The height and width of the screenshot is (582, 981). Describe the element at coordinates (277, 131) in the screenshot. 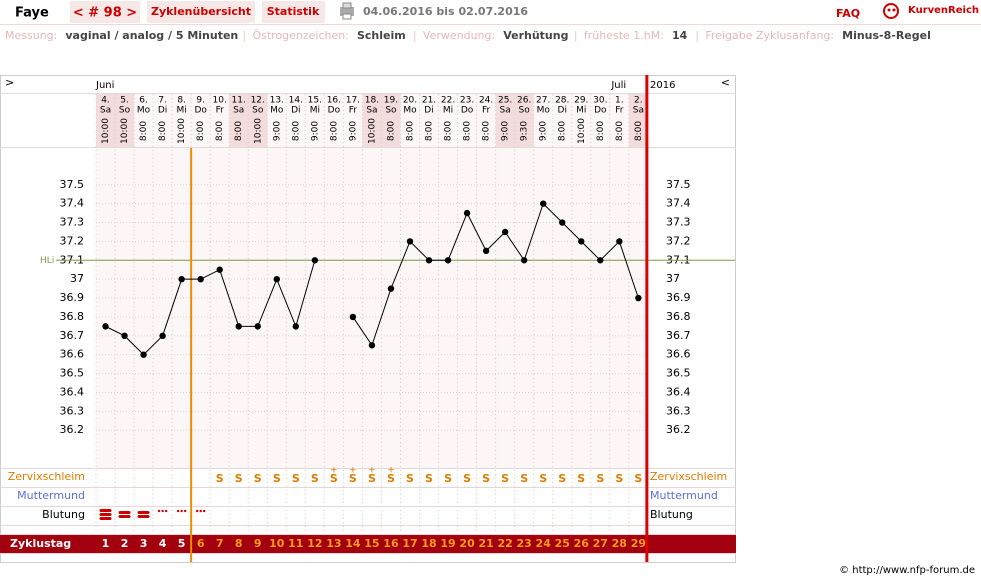

I see `time-label: 9:00` at that location.